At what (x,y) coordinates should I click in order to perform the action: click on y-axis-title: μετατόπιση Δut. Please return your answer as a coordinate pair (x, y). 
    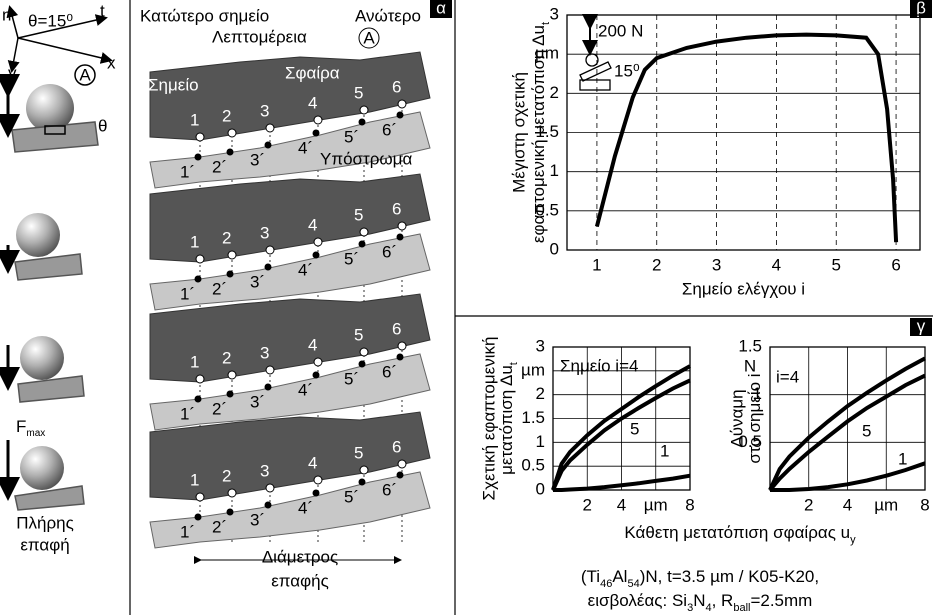
    Looking at the image, I should click on (508, 418).